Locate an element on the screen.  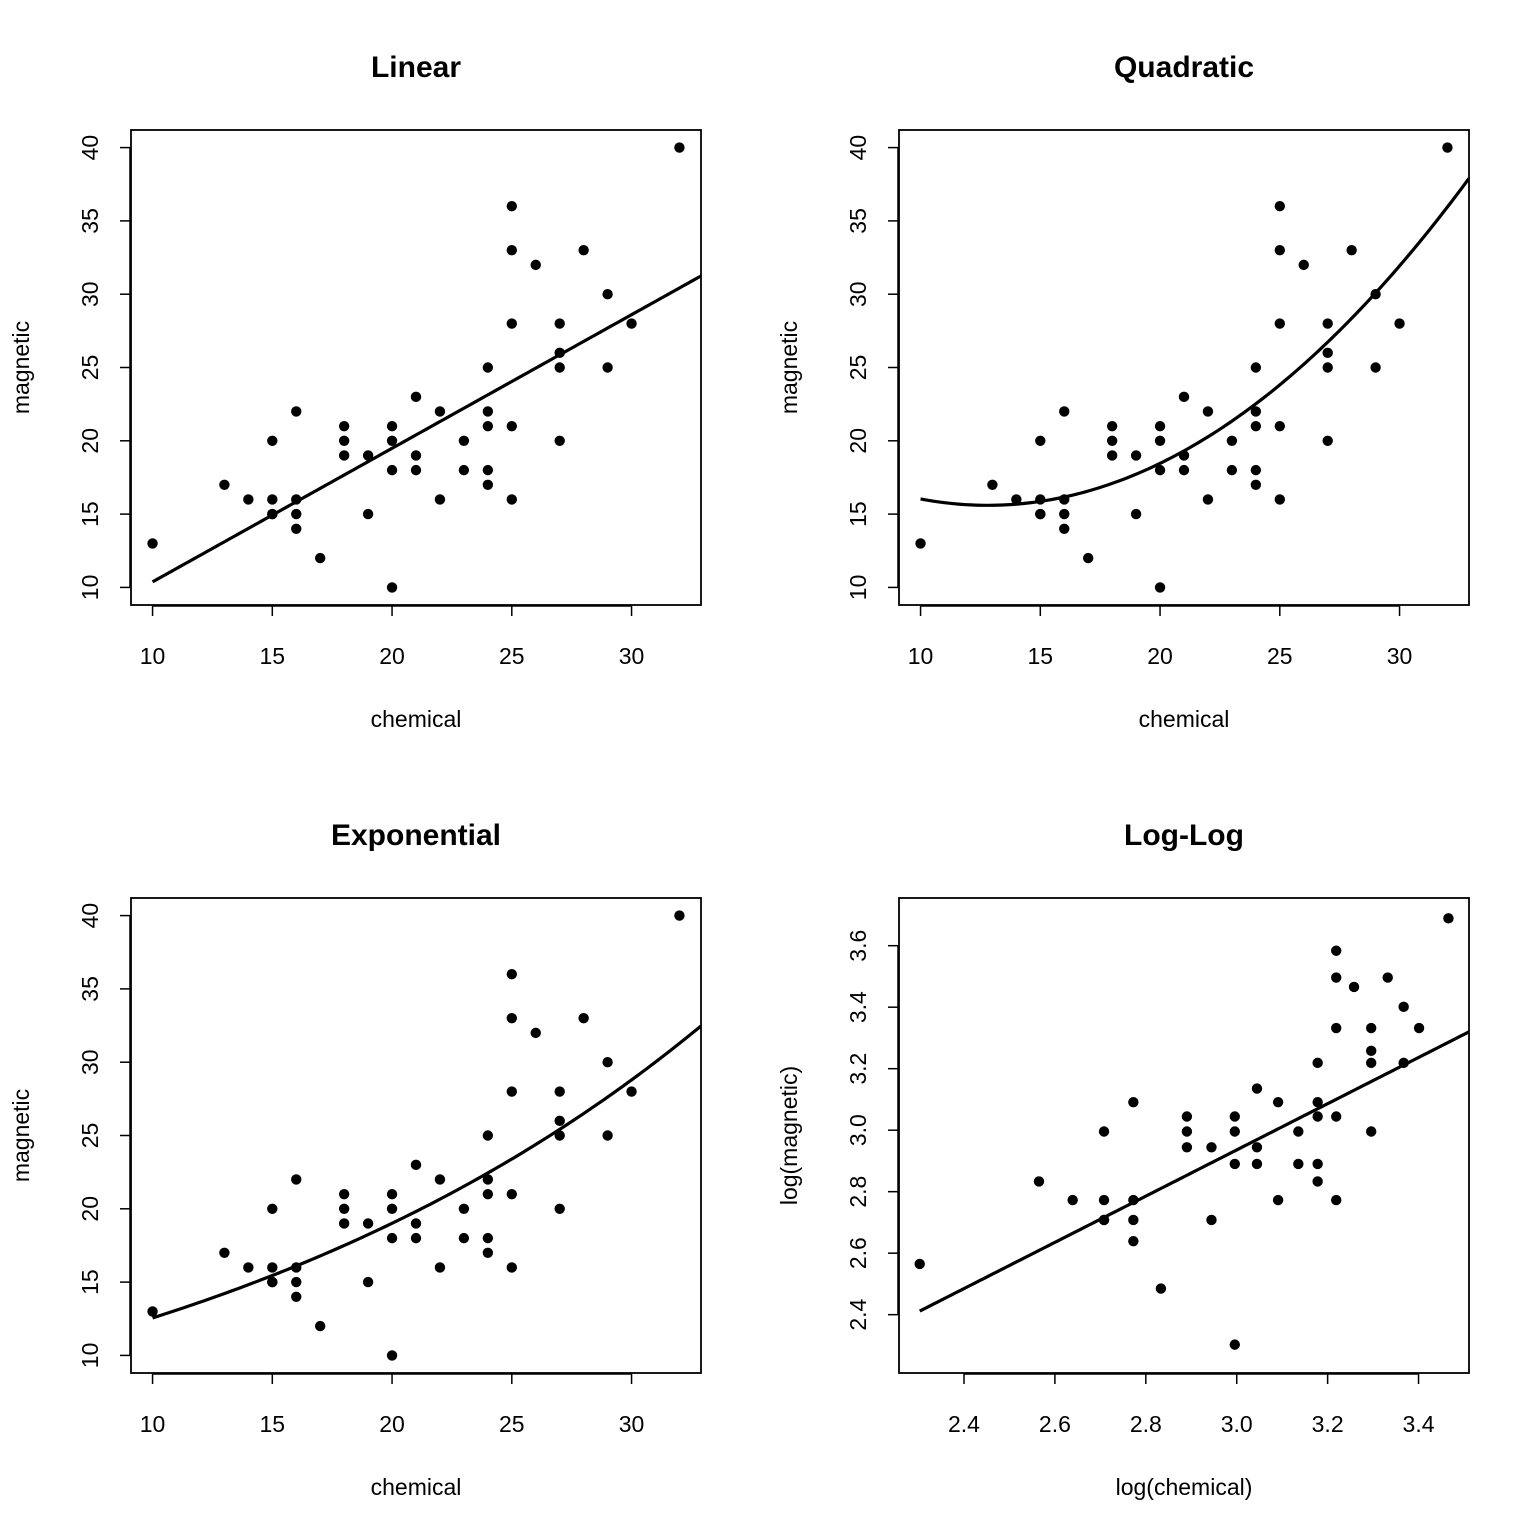
y-tick-label: 40 is located at coordinates (90, 916).